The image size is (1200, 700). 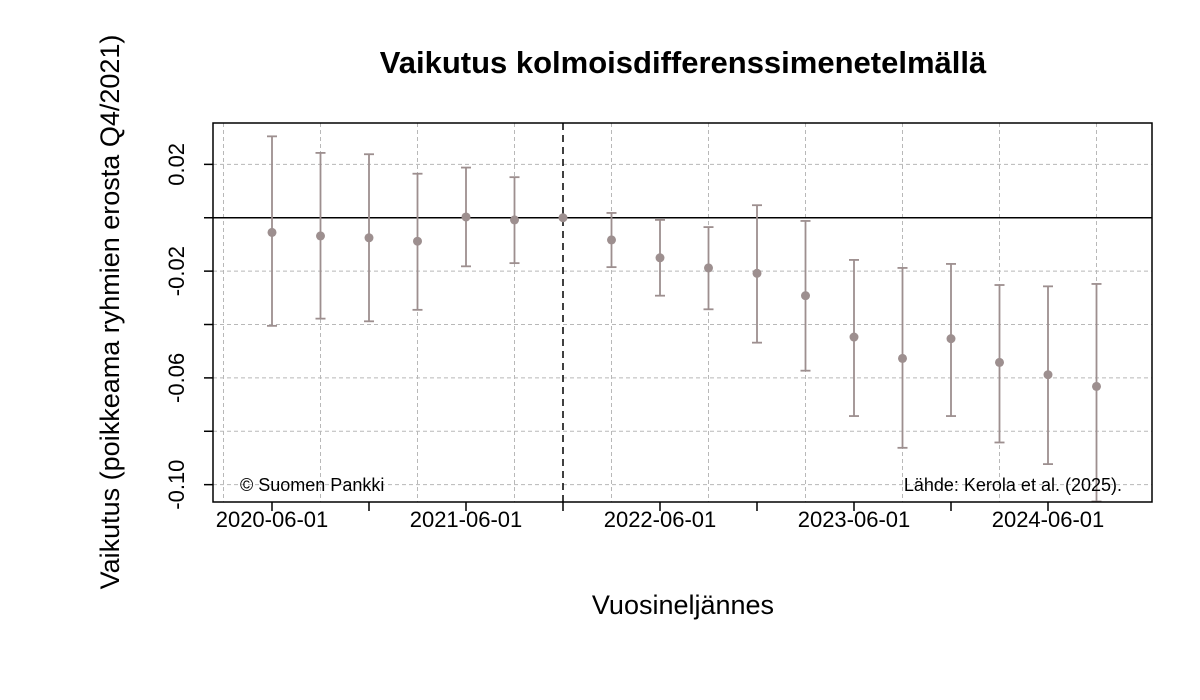 What do you see at coordinates (312, 485) in the screenshot?
I see `copyright-note: © Suomen Pankki` at bounding box center [312, 485].